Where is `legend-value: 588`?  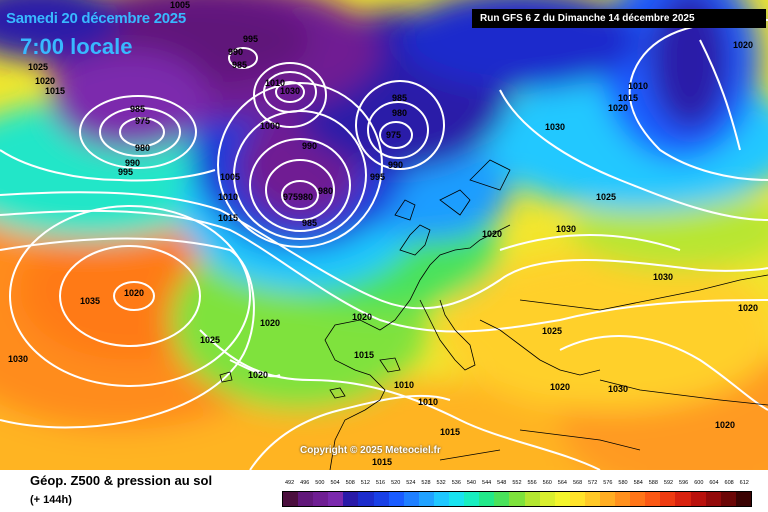 legend-value: 588 is located at coordinates (653, 483).